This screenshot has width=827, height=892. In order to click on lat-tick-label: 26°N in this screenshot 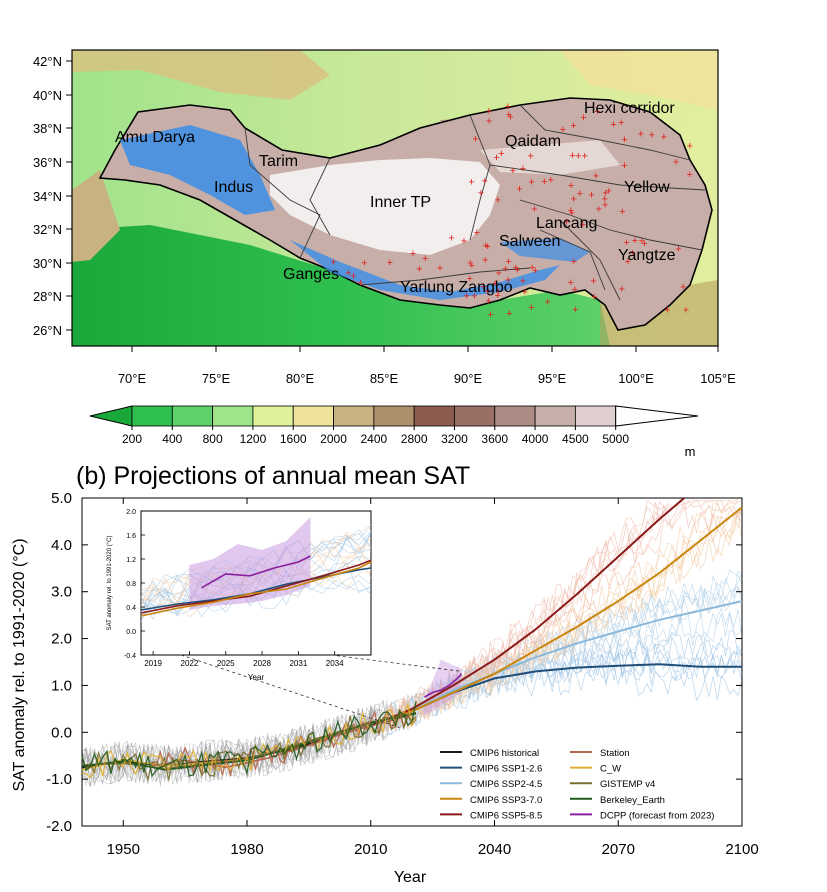, I will do `click(47, 330)`.